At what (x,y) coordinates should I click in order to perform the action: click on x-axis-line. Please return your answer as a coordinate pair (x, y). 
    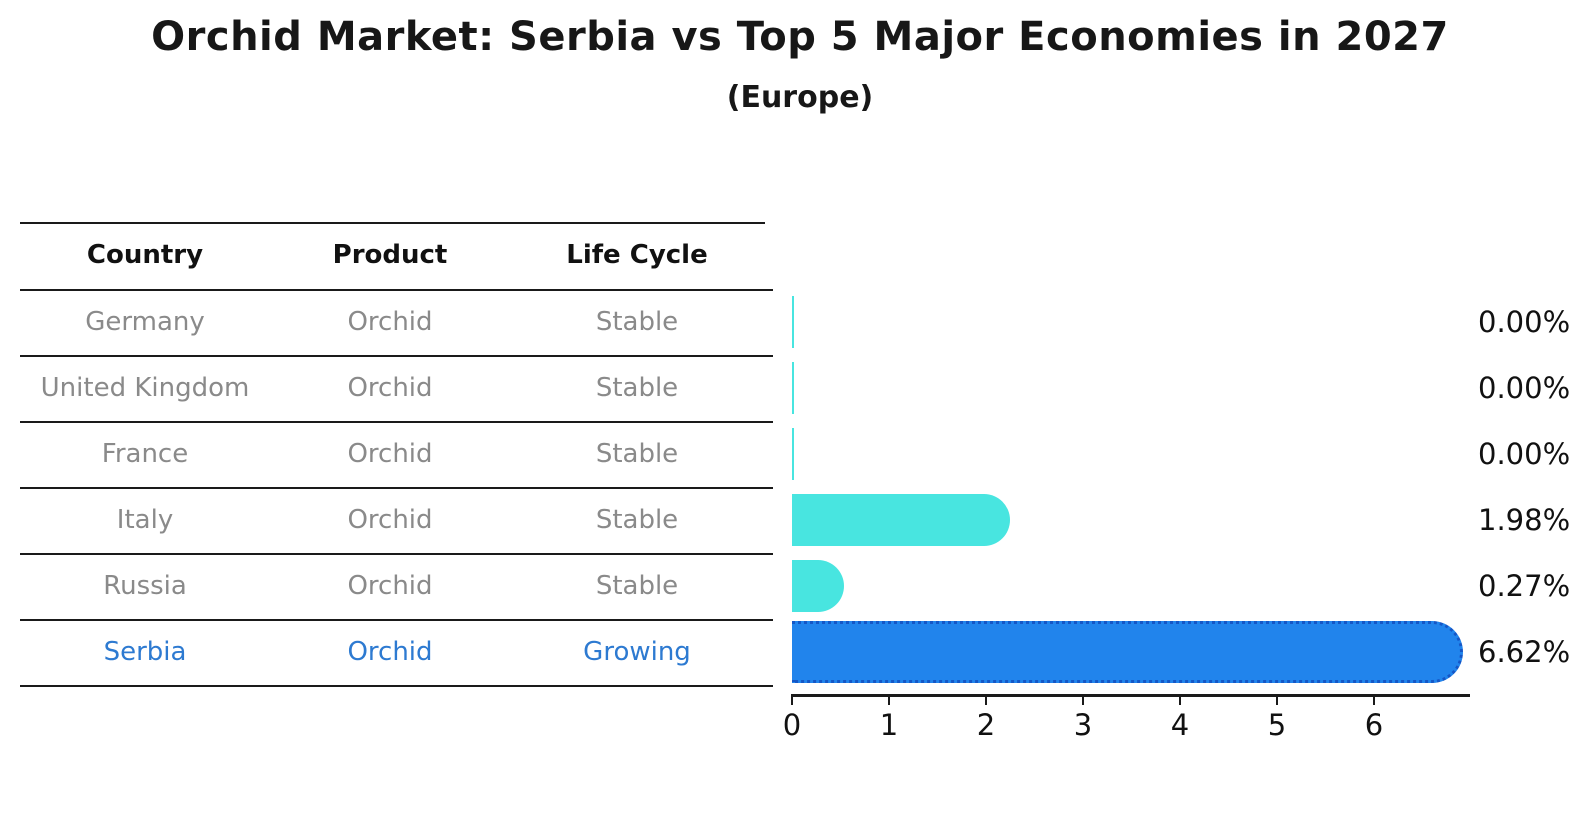
    Looking at the image, I should click on (1131, 695).